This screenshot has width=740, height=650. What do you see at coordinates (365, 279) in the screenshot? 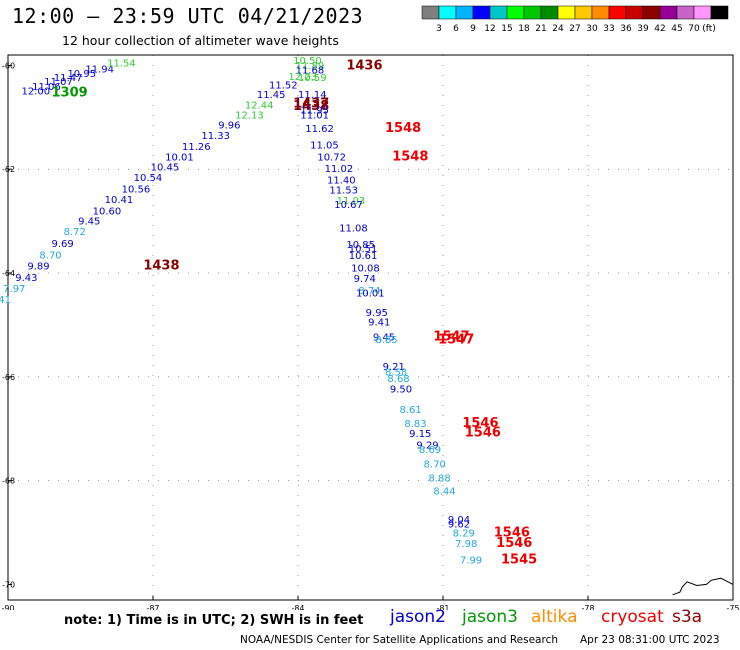
I see `wave-height-label: 9.74` at bounding box center [365, 279].